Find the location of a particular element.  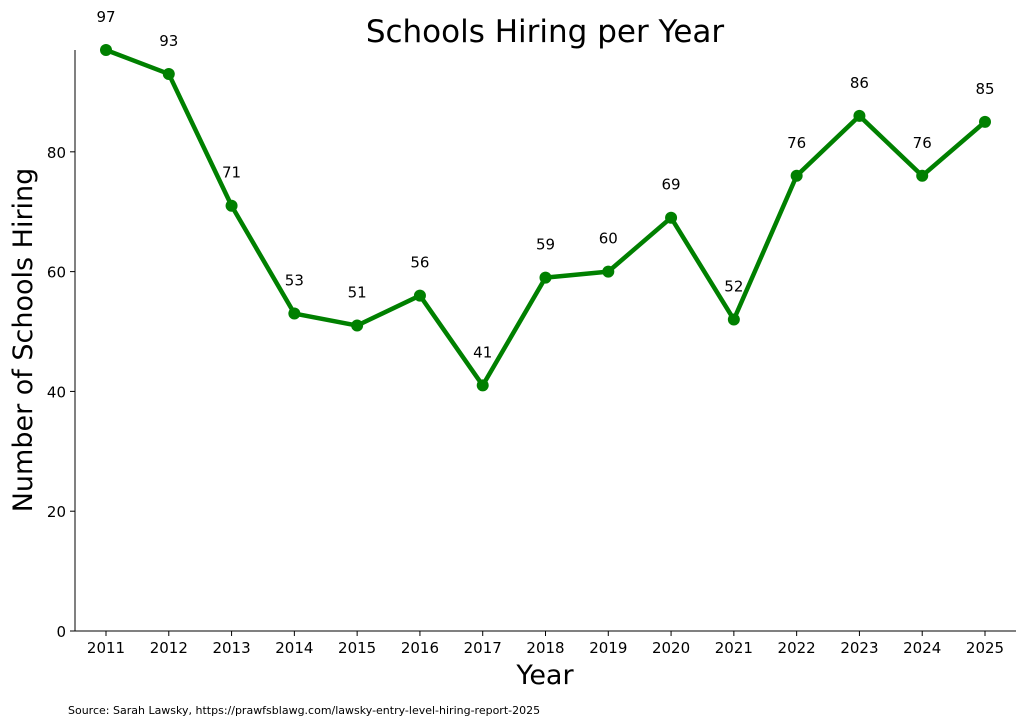

x-tick-label: 2014 is located at coordinates (294, 648).